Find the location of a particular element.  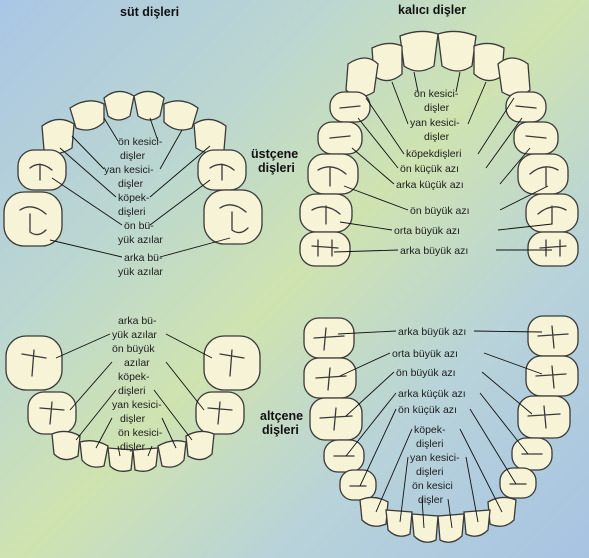

primary-upper-arch is located at coordinates (133, 168).